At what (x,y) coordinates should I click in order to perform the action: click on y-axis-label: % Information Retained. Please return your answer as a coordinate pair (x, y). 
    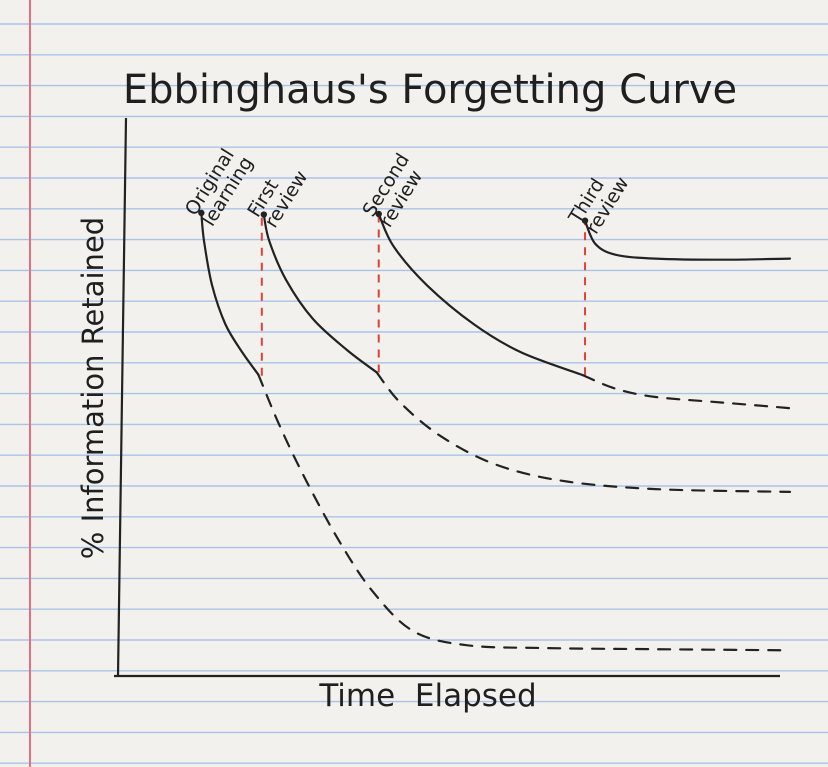
    Looking at the image, I should click on (93, 388).